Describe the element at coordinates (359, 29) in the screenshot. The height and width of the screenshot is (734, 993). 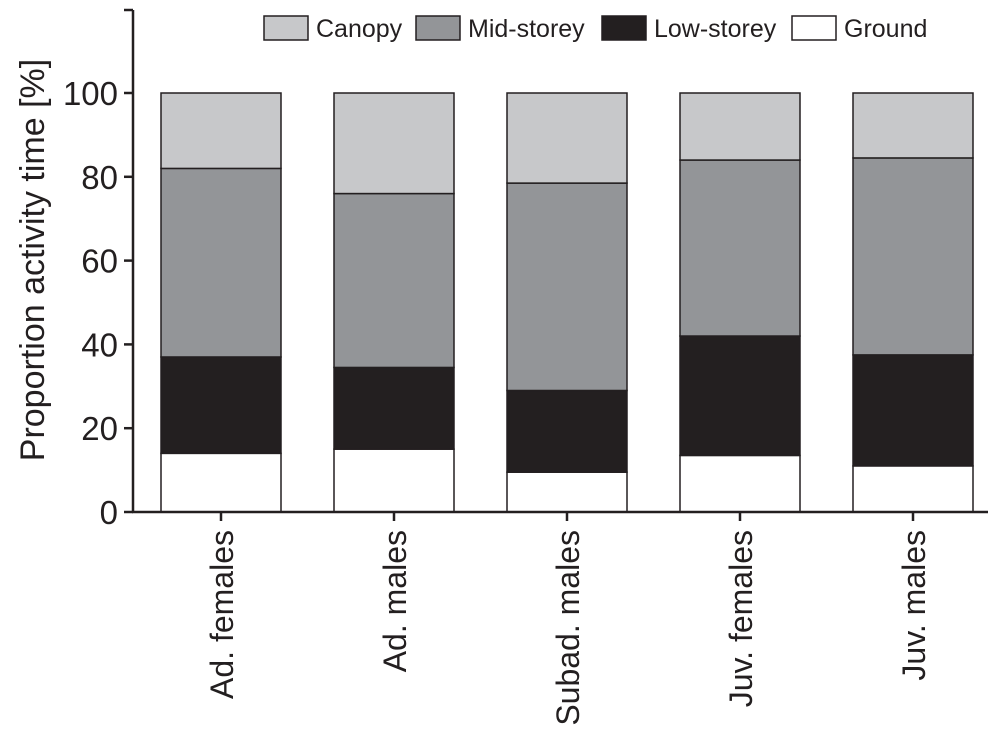
I see `legend-label: Canopy` at that location.